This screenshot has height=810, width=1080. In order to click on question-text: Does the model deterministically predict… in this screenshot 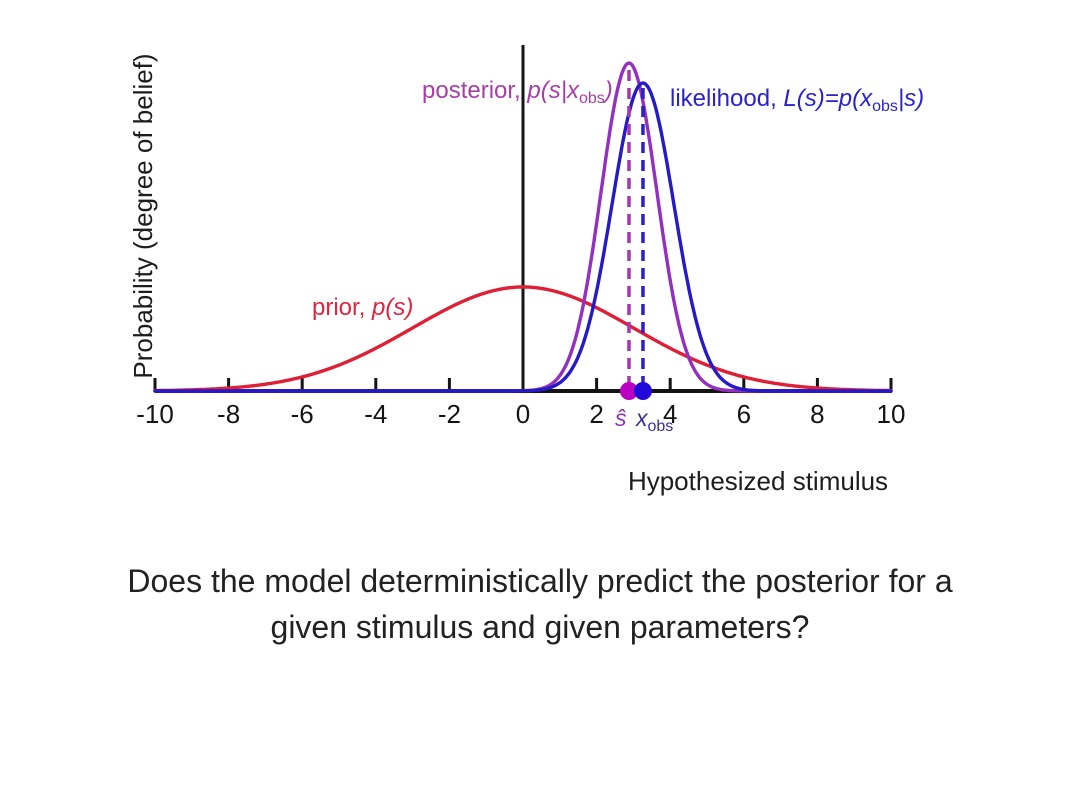, I will do `click(540, 604)`.